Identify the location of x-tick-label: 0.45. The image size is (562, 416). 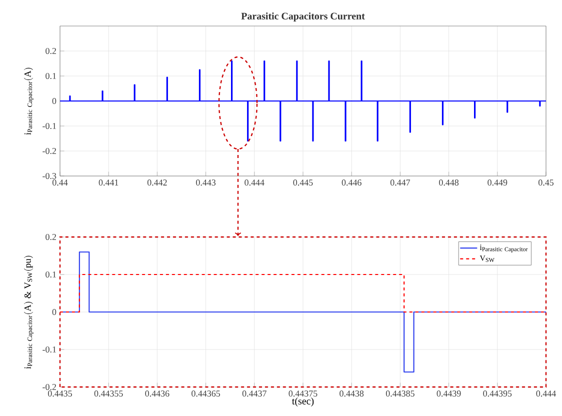
(546, 183).